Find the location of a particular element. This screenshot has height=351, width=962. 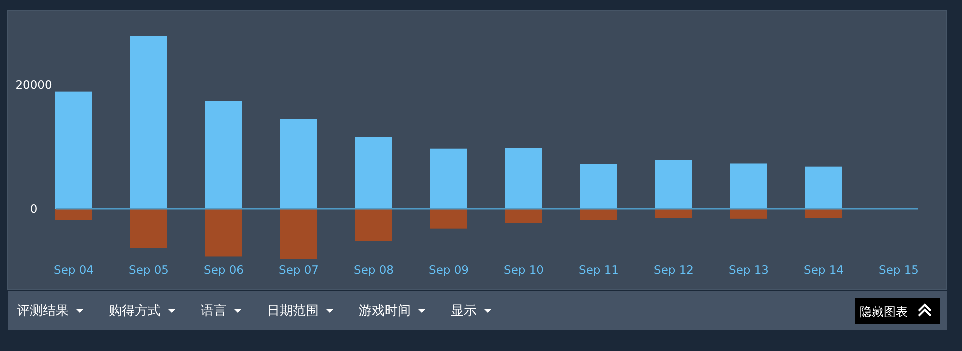

text: 游戏时间 is located at coordinates (385, 311).